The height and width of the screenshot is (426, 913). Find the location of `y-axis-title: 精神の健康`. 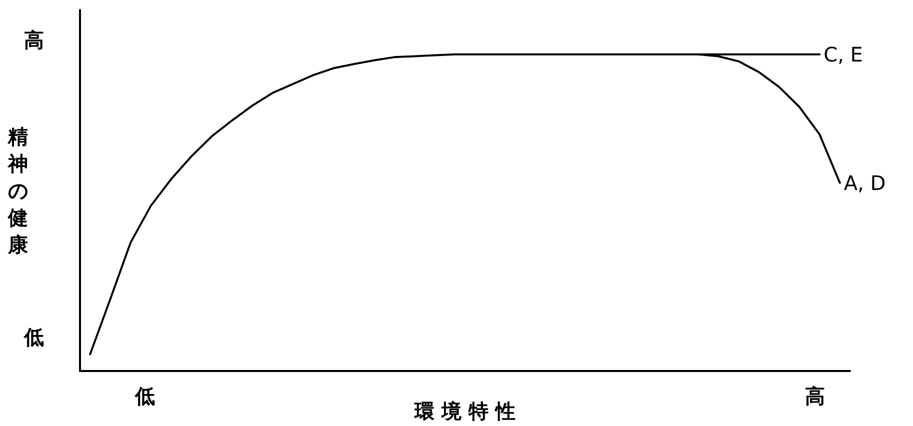

y-axis-title: 精神の健康 is located at coordinates (18, 190).